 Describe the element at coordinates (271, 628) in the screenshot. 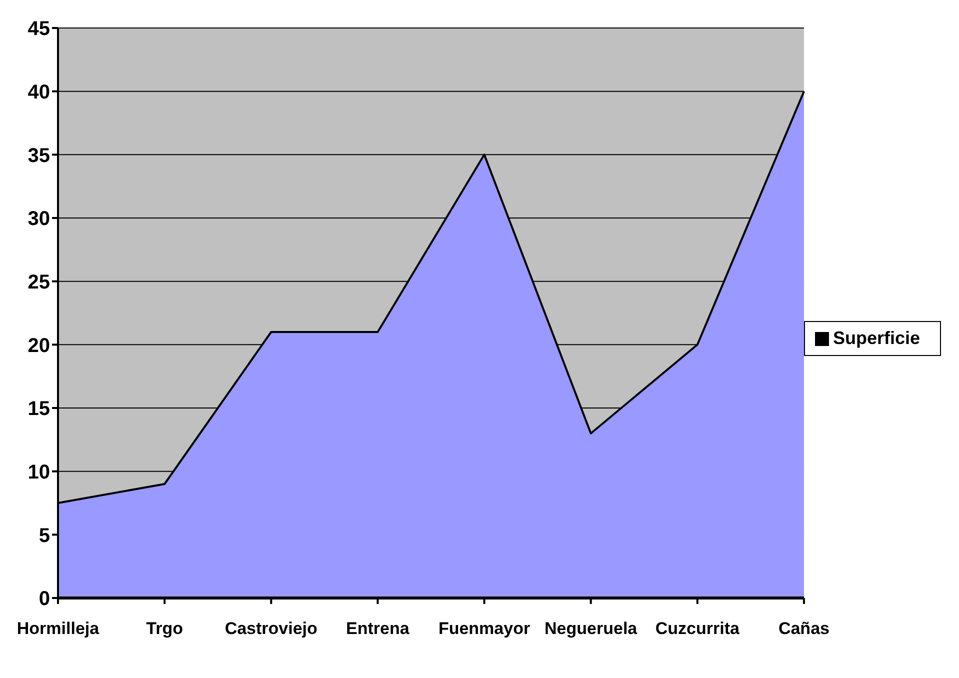

I see `x-tick-label: Castroviejo` at that location.